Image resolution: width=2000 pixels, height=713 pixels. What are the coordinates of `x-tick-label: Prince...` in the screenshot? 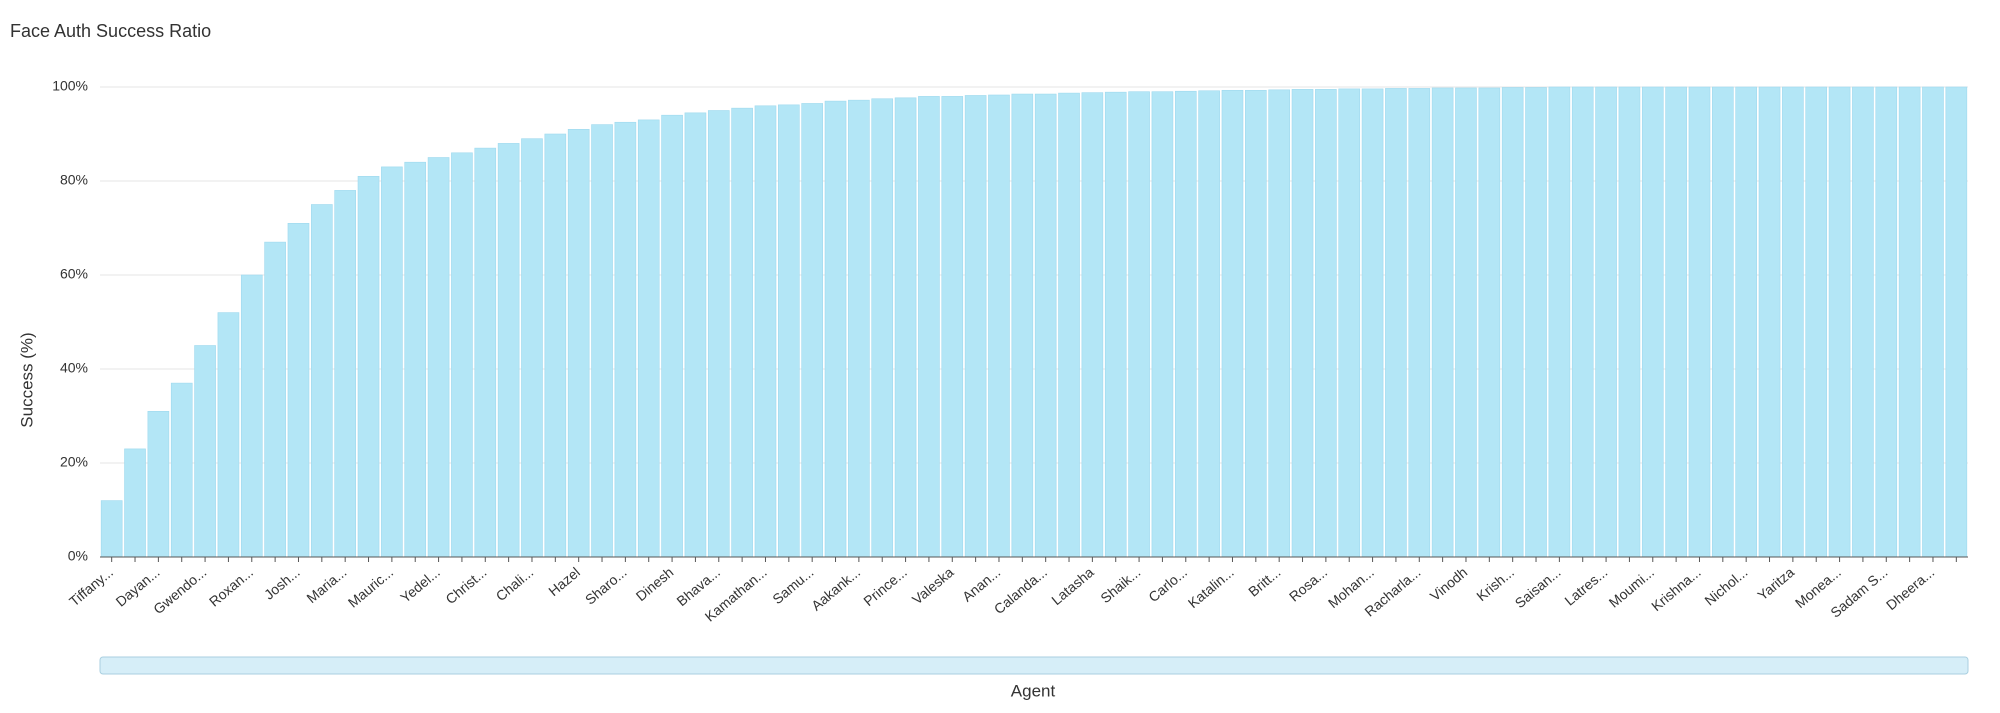 It's located at (885, 586).